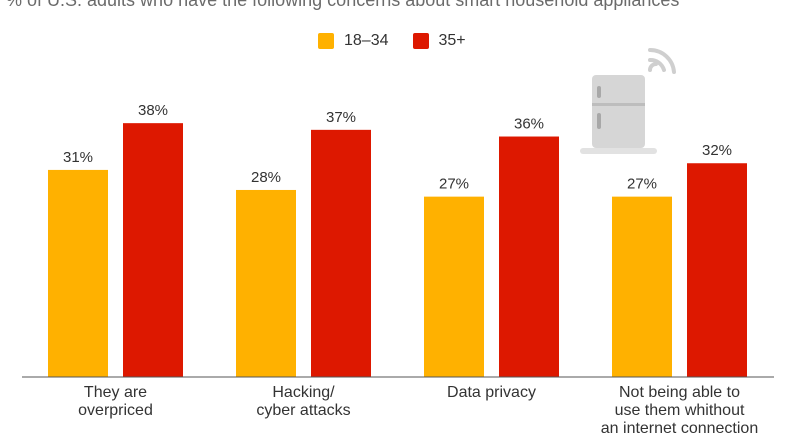  I want to click on category-label-1: Hacking/cyber attacks, so click(303, 401).